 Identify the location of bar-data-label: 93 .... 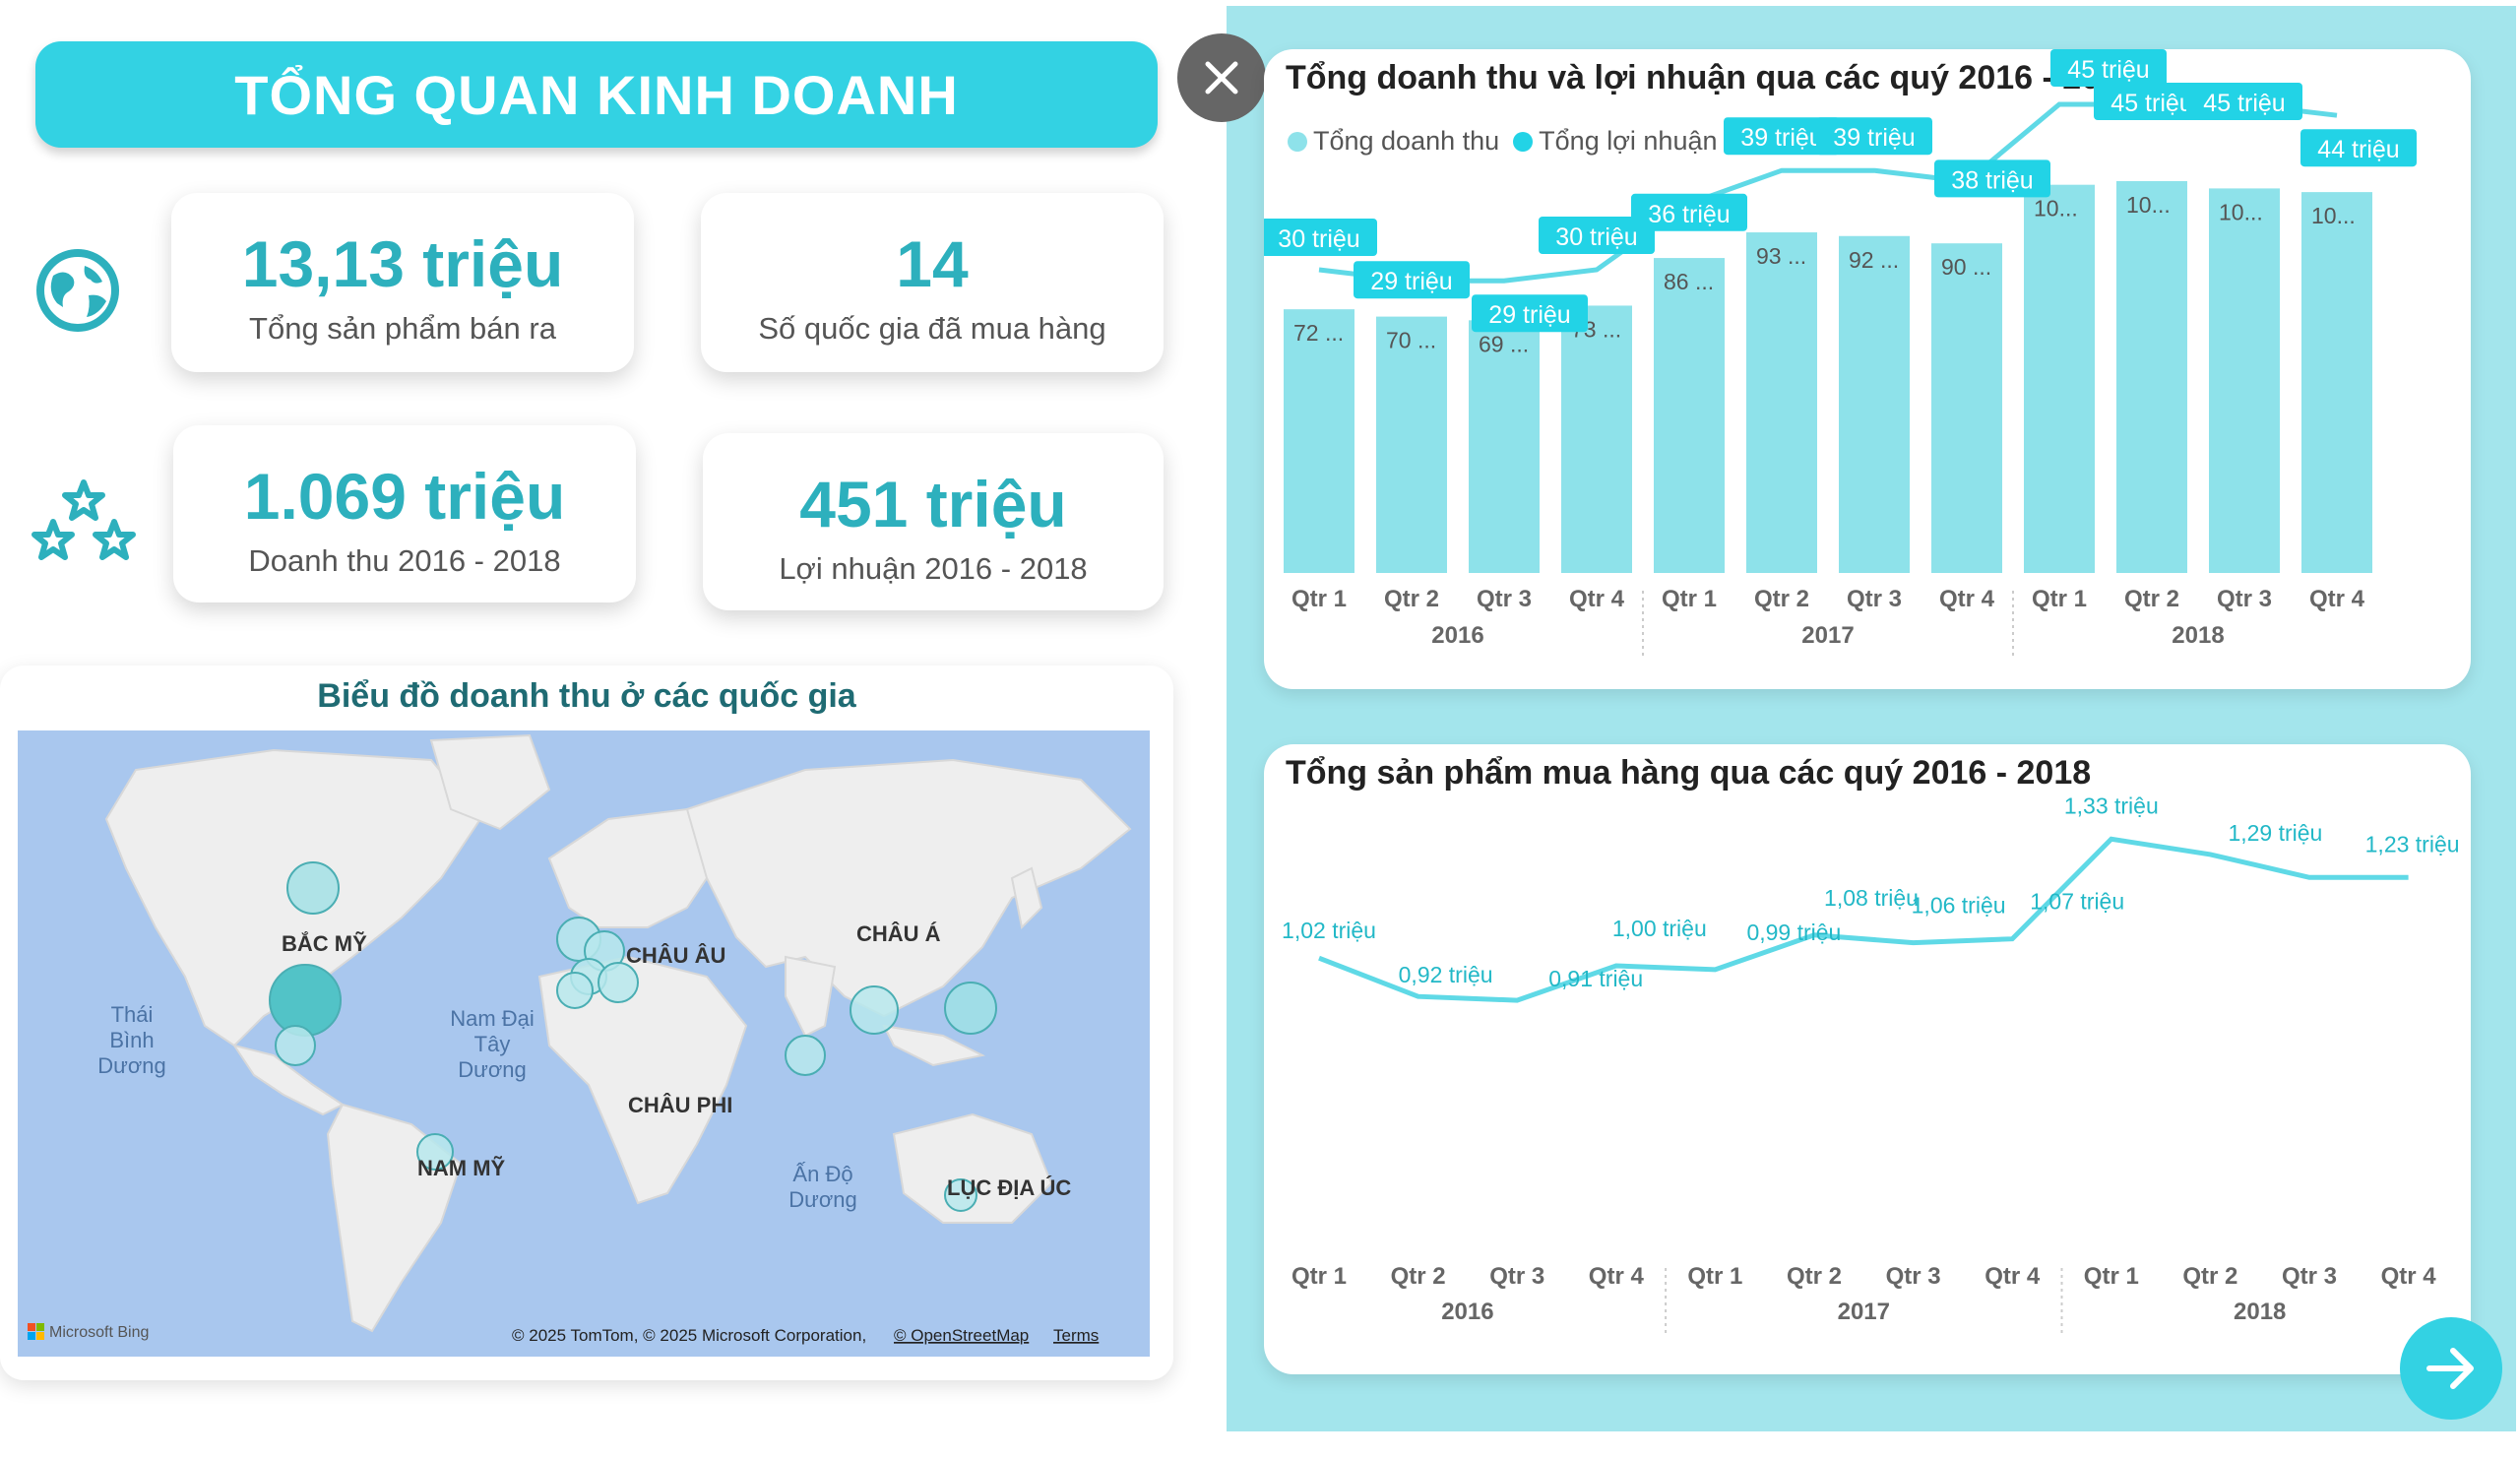
(1781, 256).